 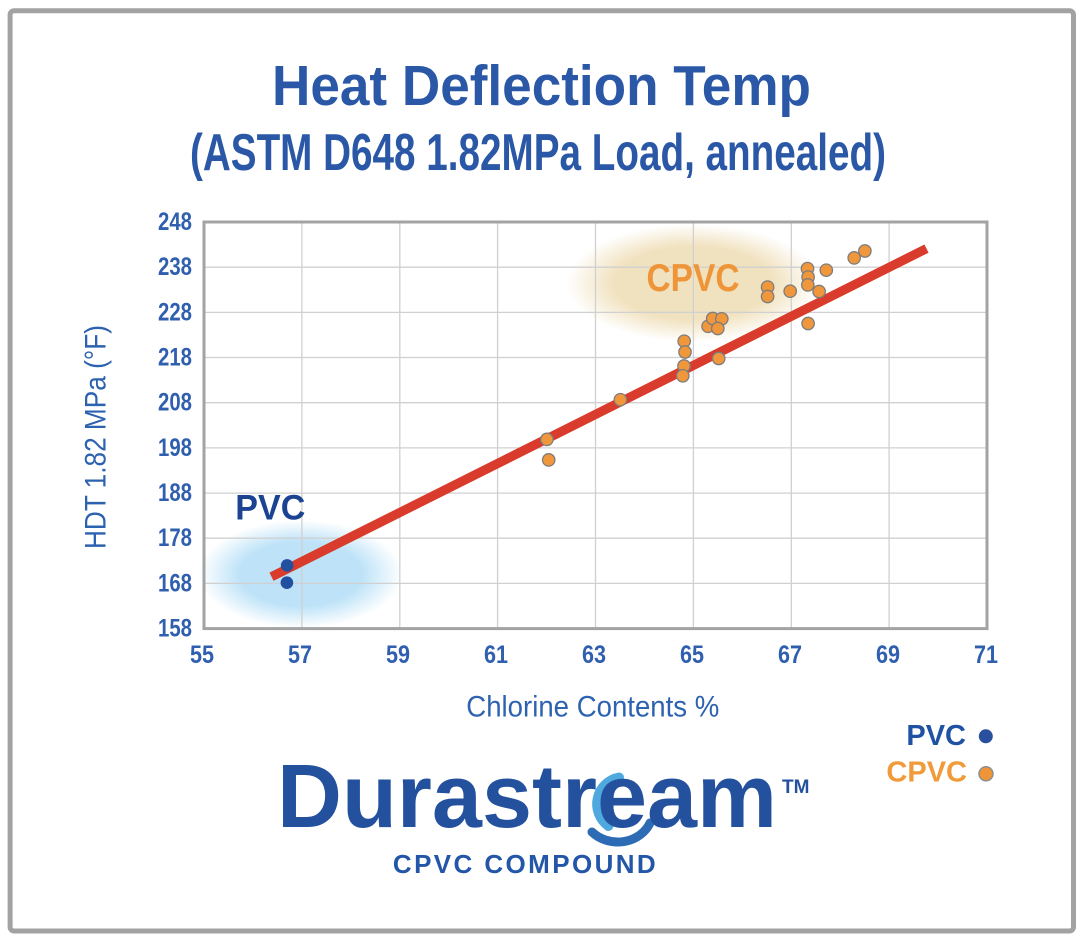 I want to click on svg-text: 69, so click(x=888, y=655).